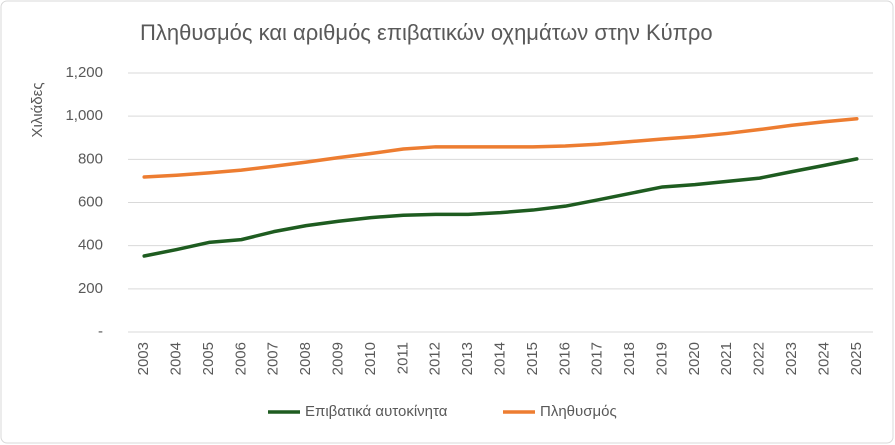  What do you see at coordinates (90, 201) in the screenshot?
I see `y-tick-label: 600` at bounding box center [90, 201].